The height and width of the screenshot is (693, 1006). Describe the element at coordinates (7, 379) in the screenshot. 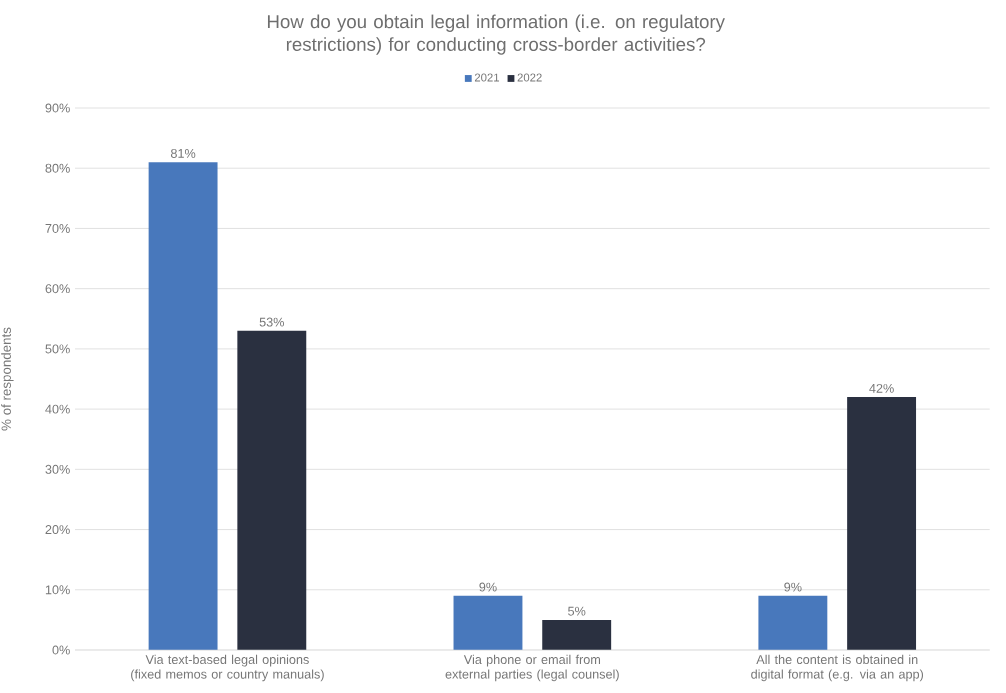

I see `y-axis-title: % of respondents` at that location.